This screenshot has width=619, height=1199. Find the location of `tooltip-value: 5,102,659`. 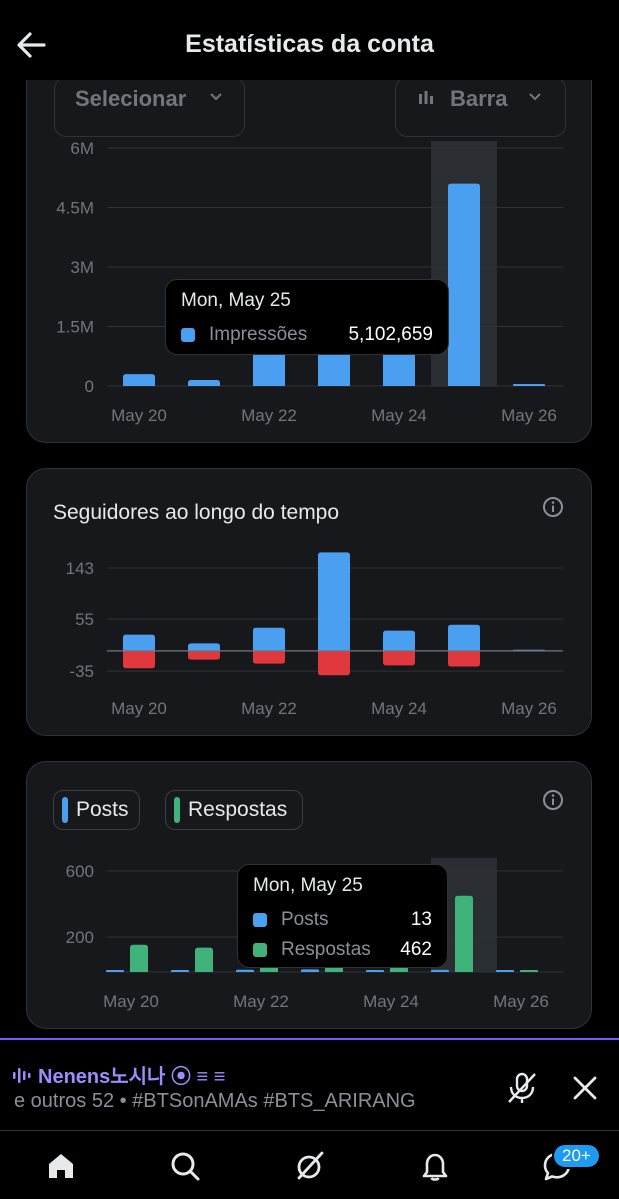

tooltip-value: 5,102,659 is located at coordinates (390, 334).